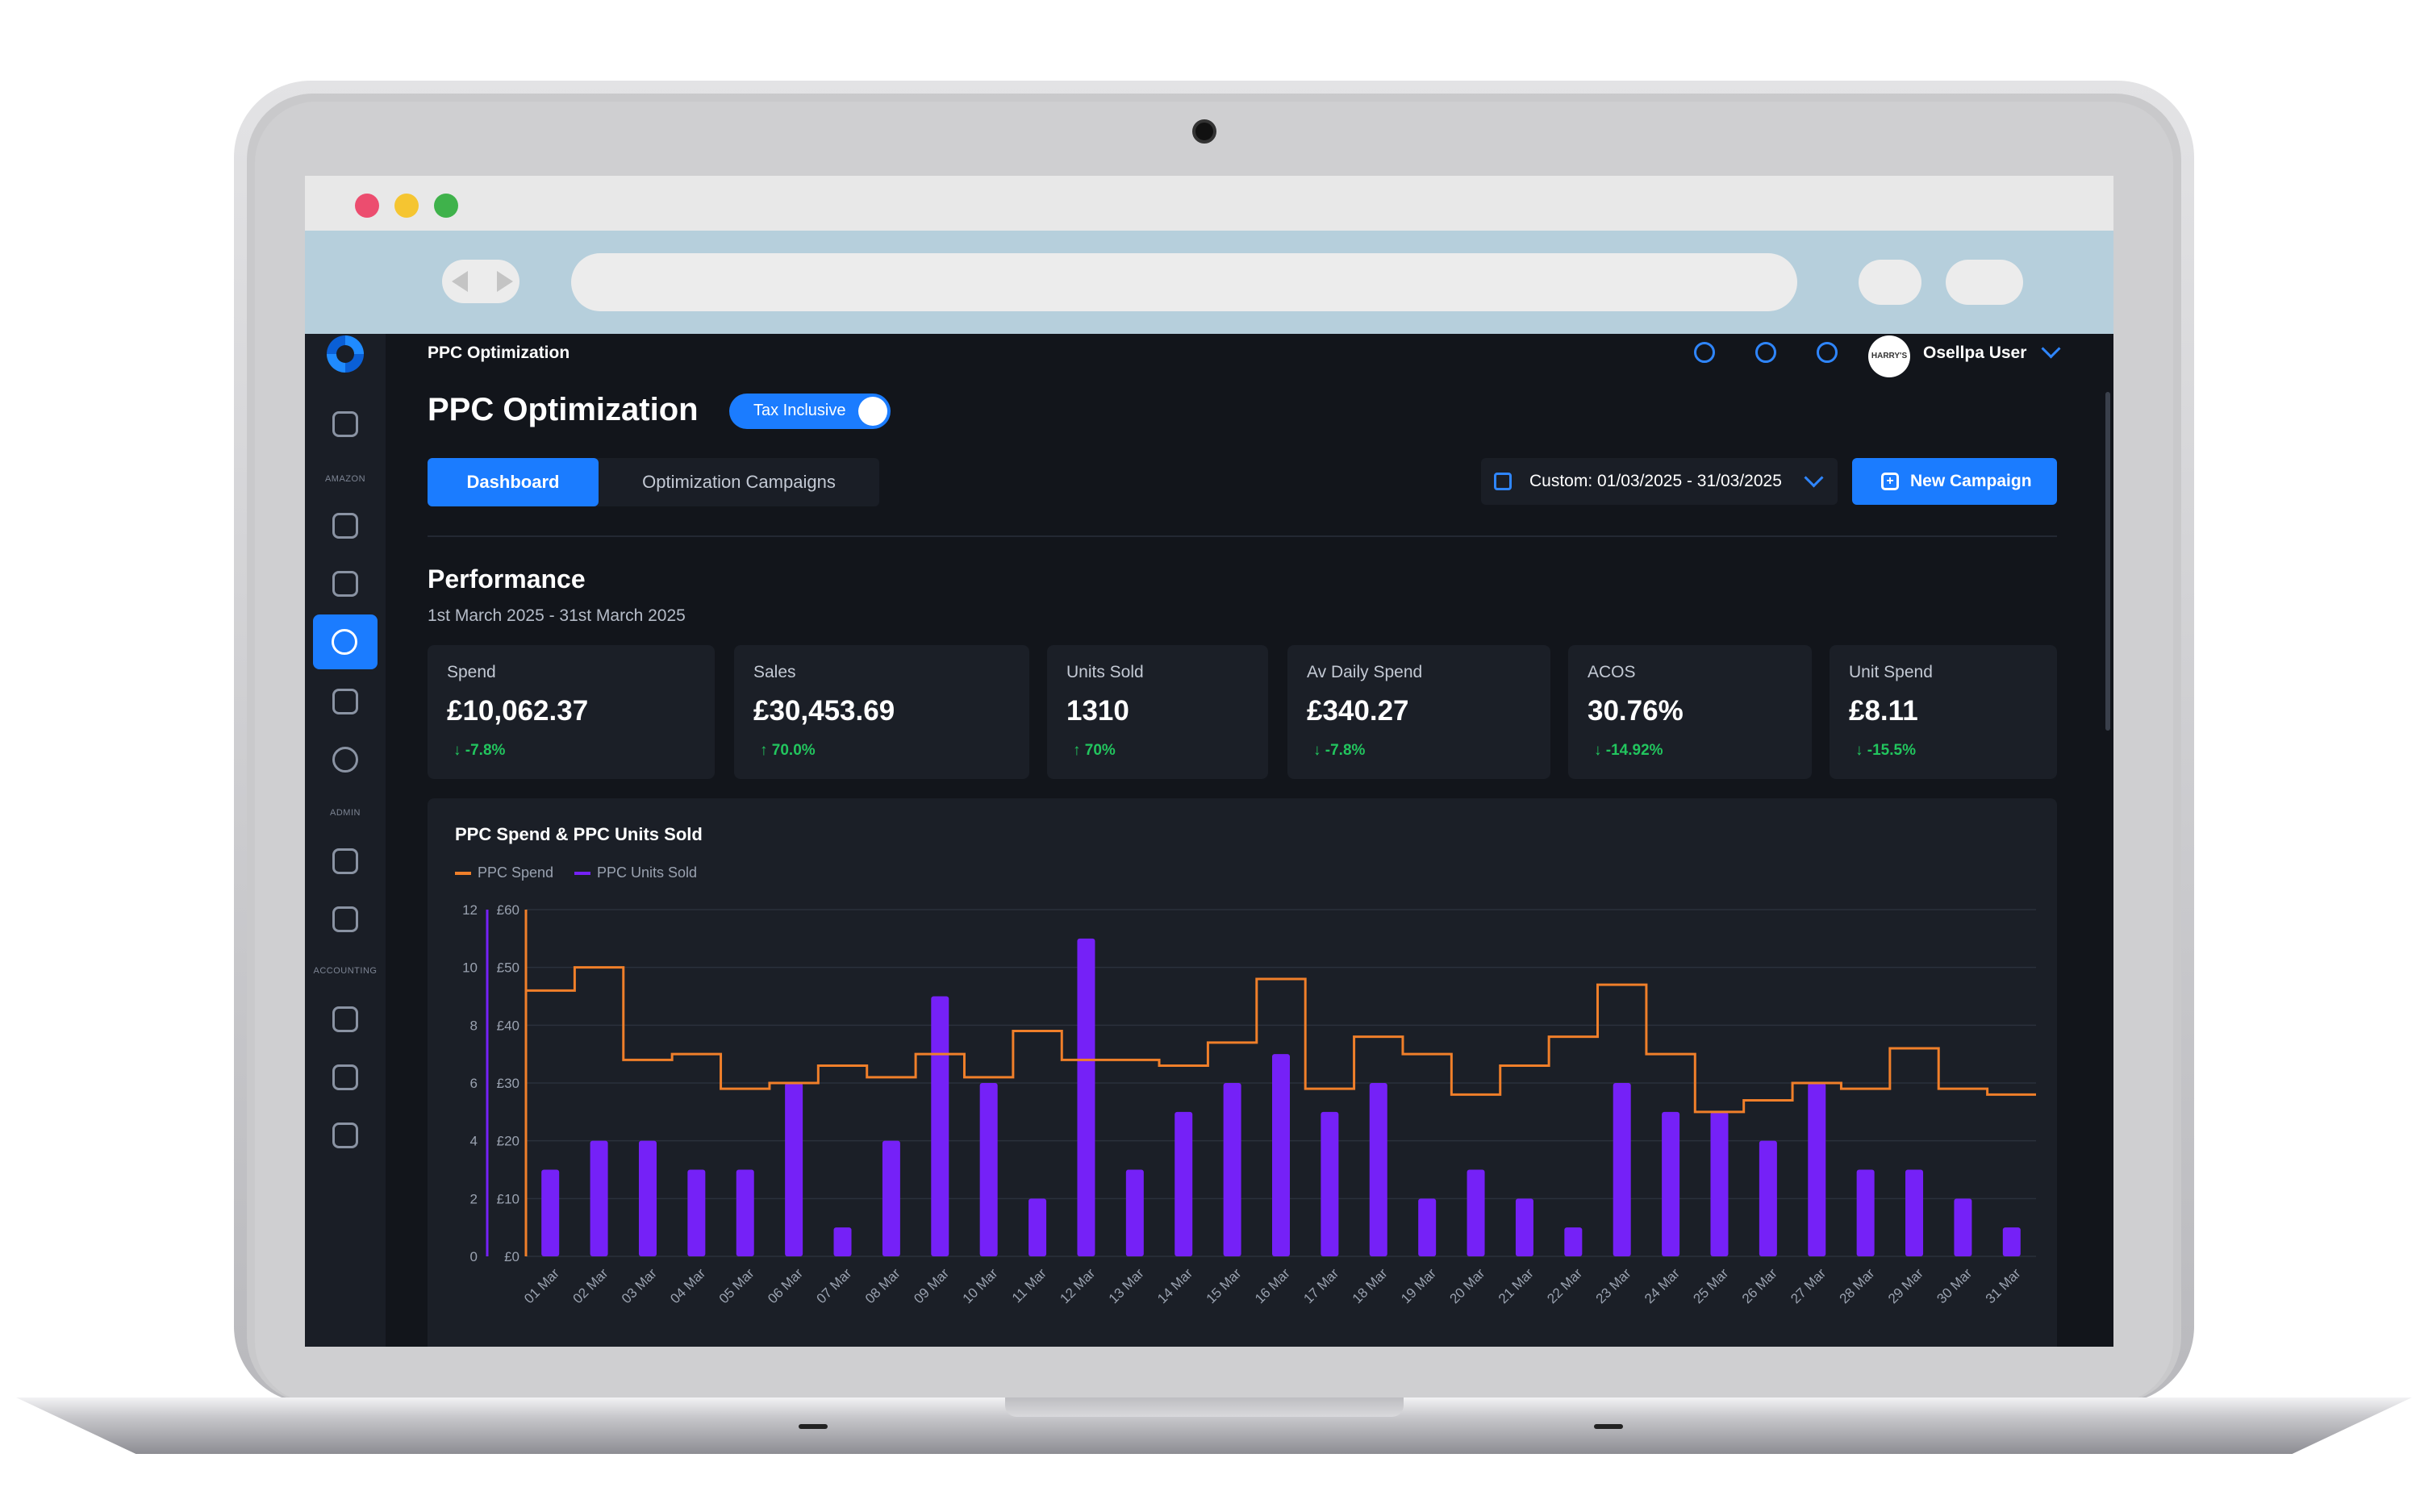  I want to click on browser-menu-button, so click(1984, 282).